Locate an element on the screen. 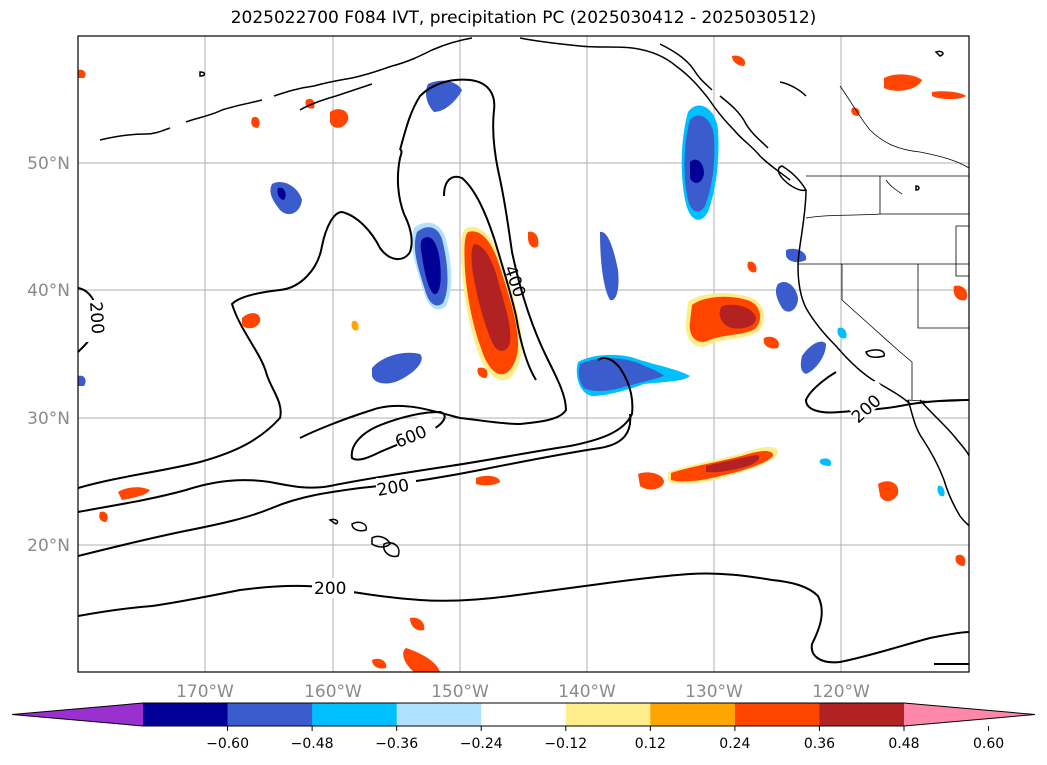 The height and width of the screenshot is (765, 1047). colorbar-tick-label: −0.24 is located at coordinates (481, 744).